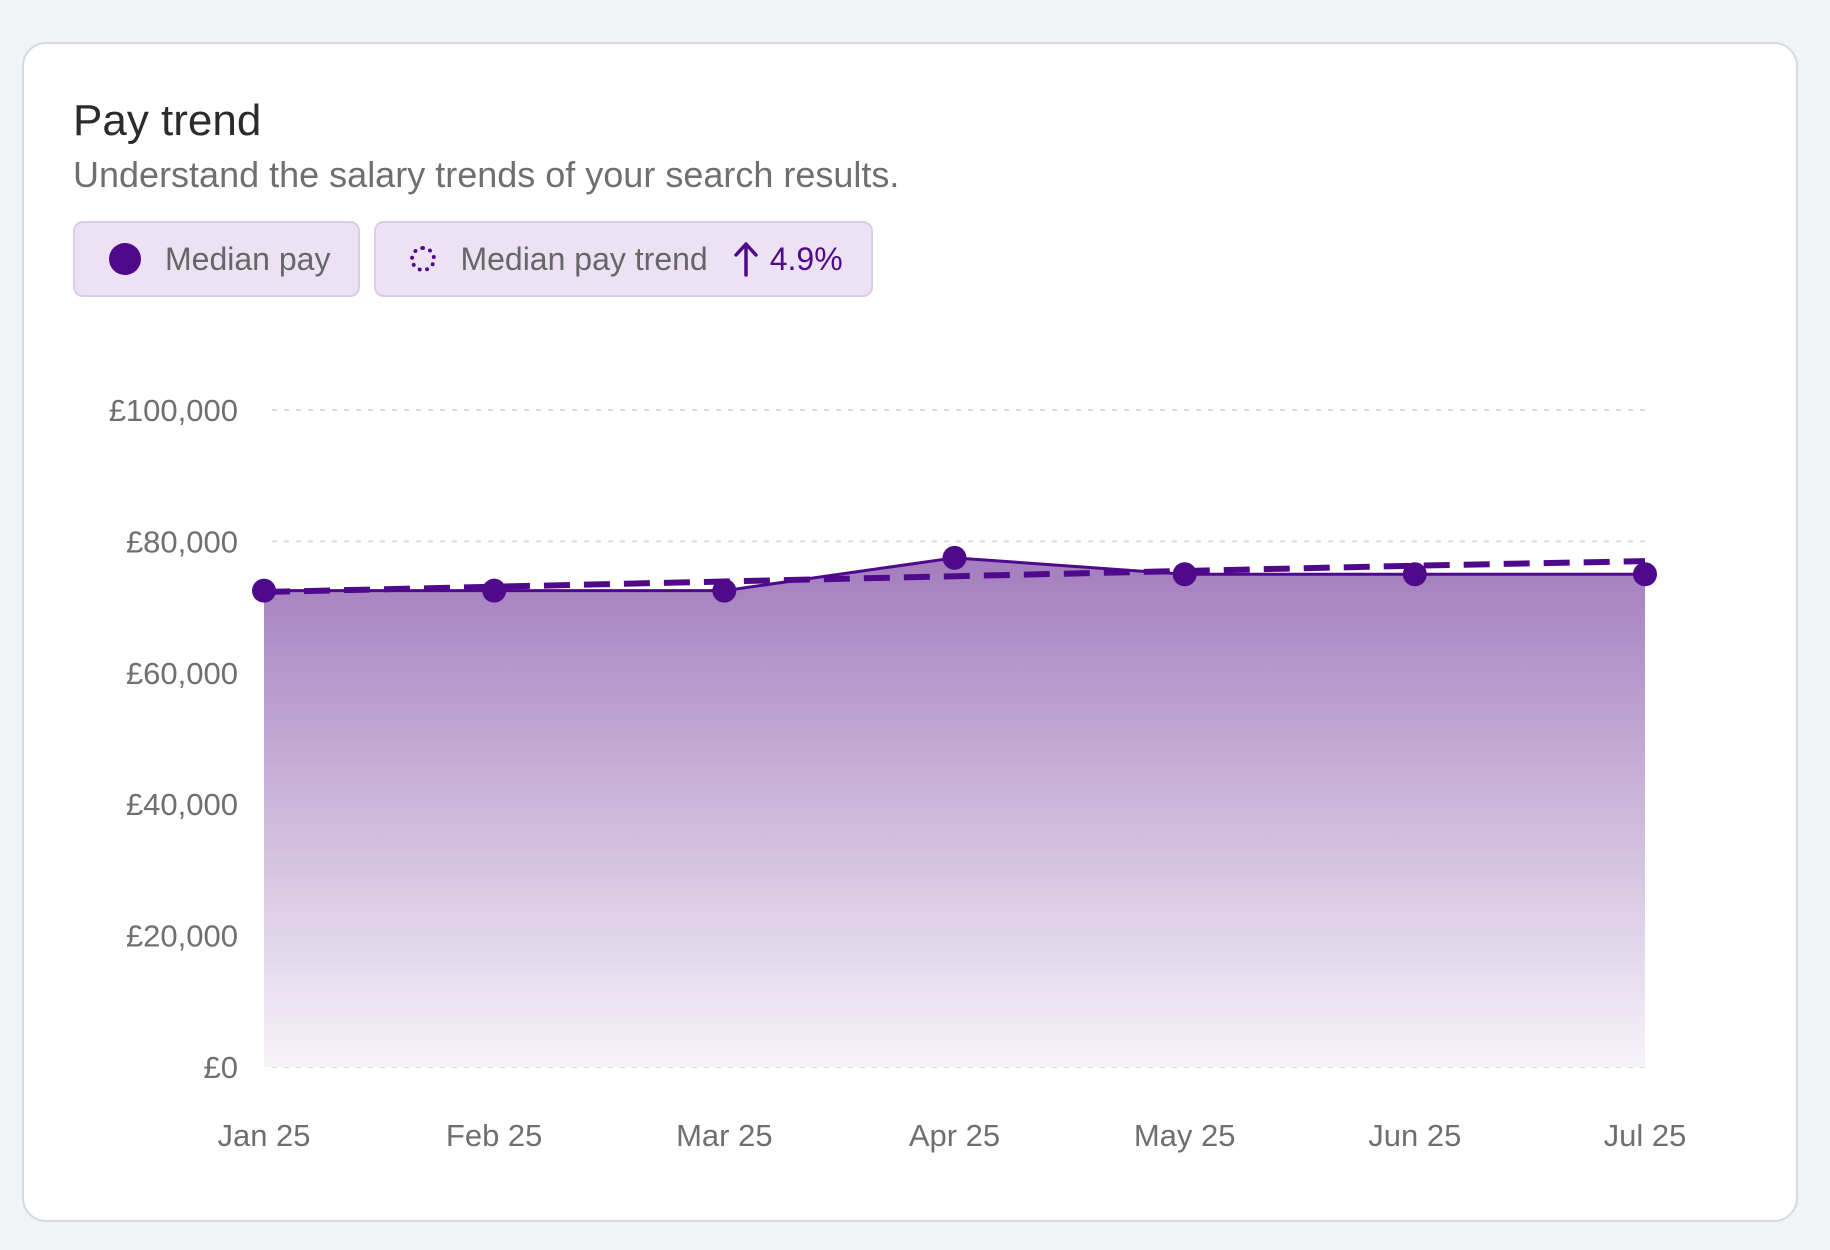 The image size is (1830, 1250). What do you see at coordinates (584, 258) in the screenshot?
I see `legend-trend-label: Median pay trend` at bounding box center [584, 258].